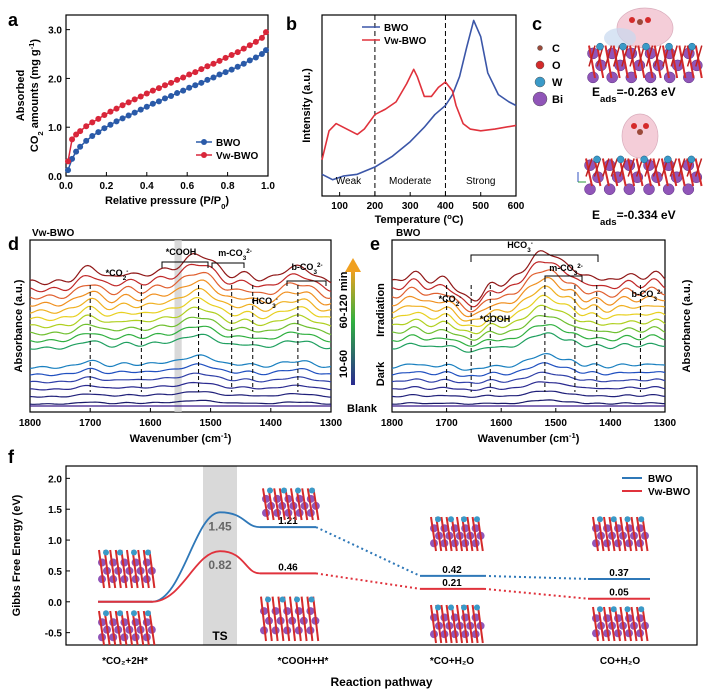  What do you see at coordinates (634, 218) in the screenshot?
I see `eads-bottom: Eads=-0.334 eV` at bounding box center [634, 218].